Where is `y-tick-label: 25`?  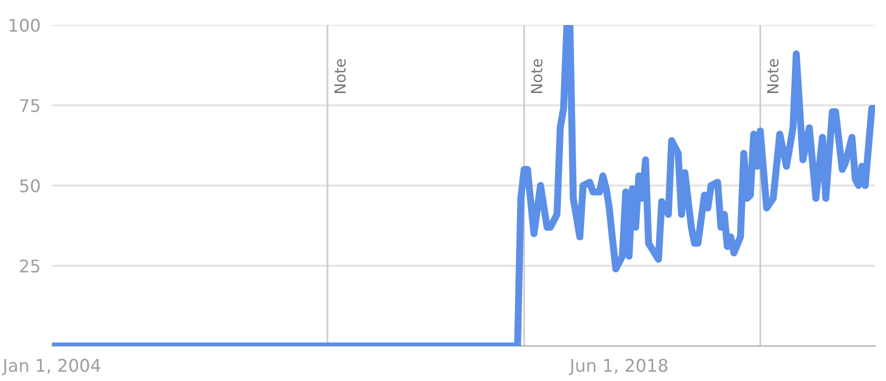 y-tick-label: 25 is located at coordinates (30, 266).